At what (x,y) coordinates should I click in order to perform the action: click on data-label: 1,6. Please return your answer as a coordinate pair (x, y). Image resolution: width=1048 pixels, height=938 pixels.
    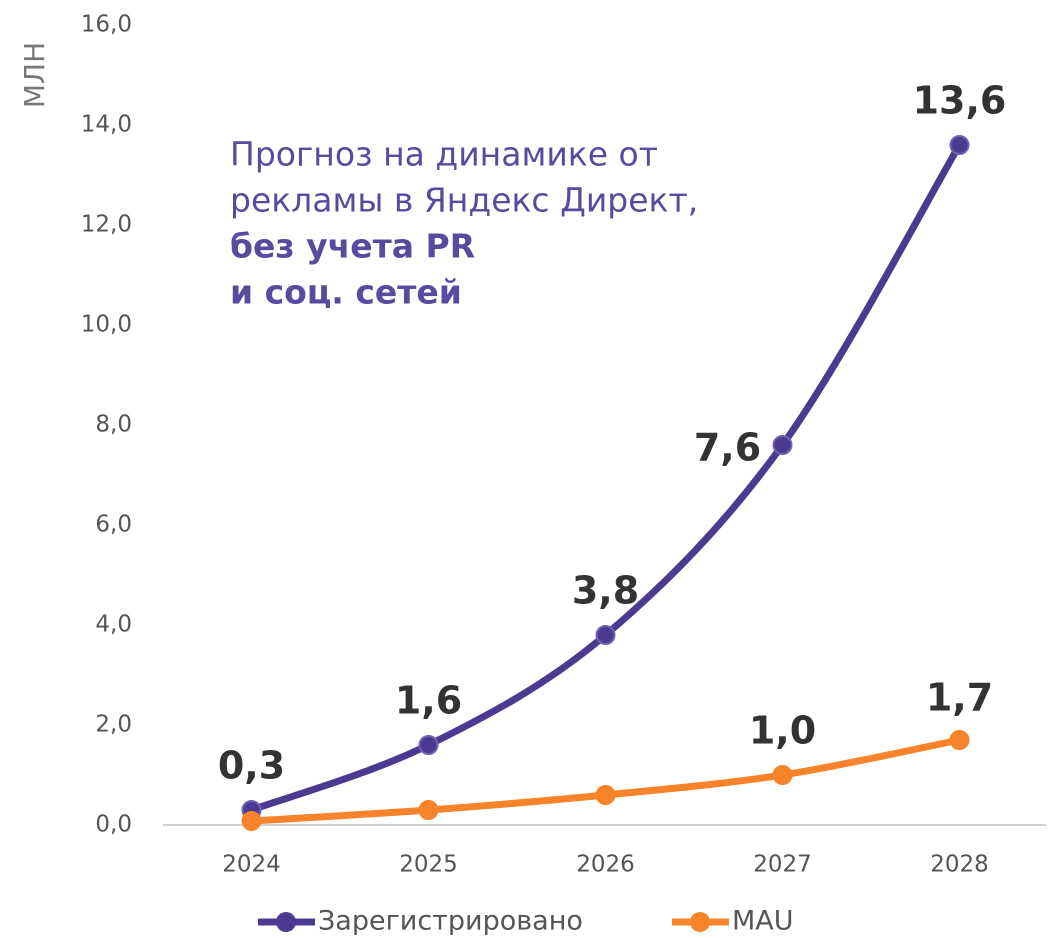
    Looking at the image, I should click on (428, 701).